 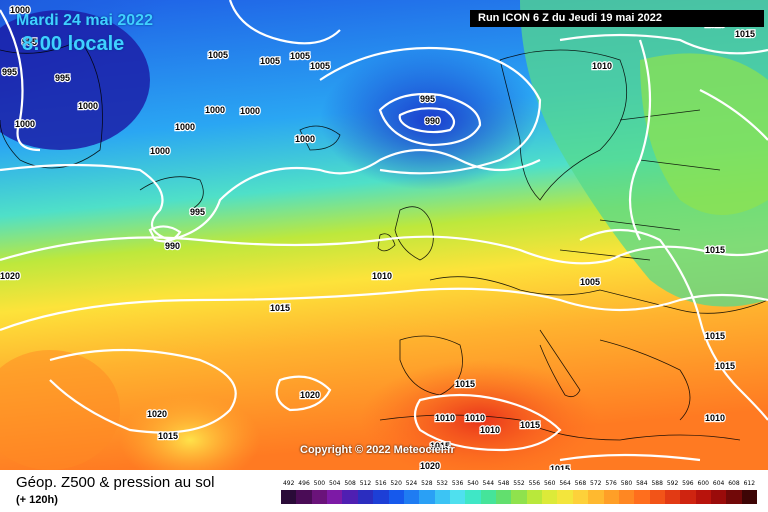 I want to click on z500-low-center, so click(x=430, y=120).